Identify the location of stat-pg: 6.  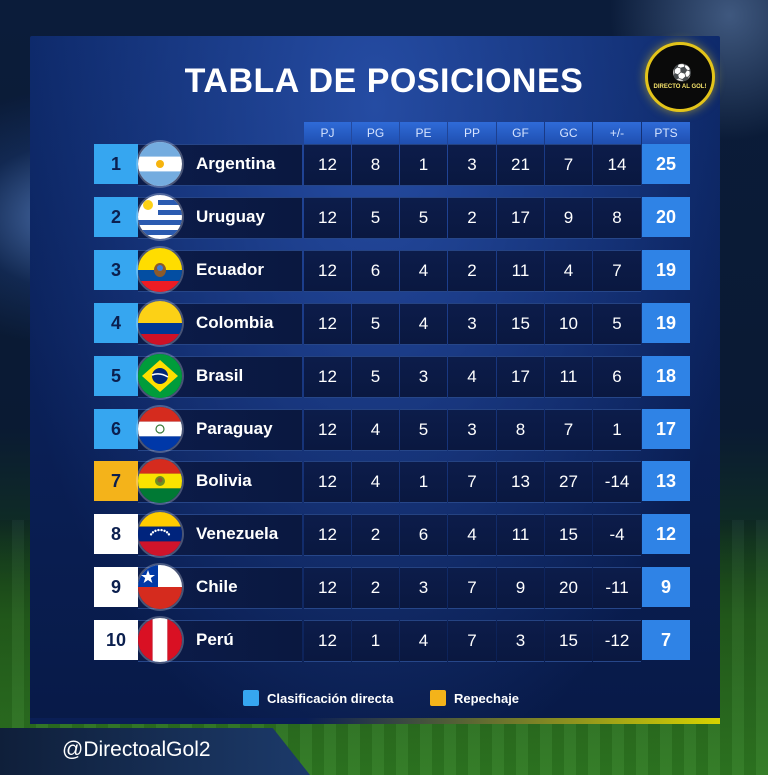
(375, 271).